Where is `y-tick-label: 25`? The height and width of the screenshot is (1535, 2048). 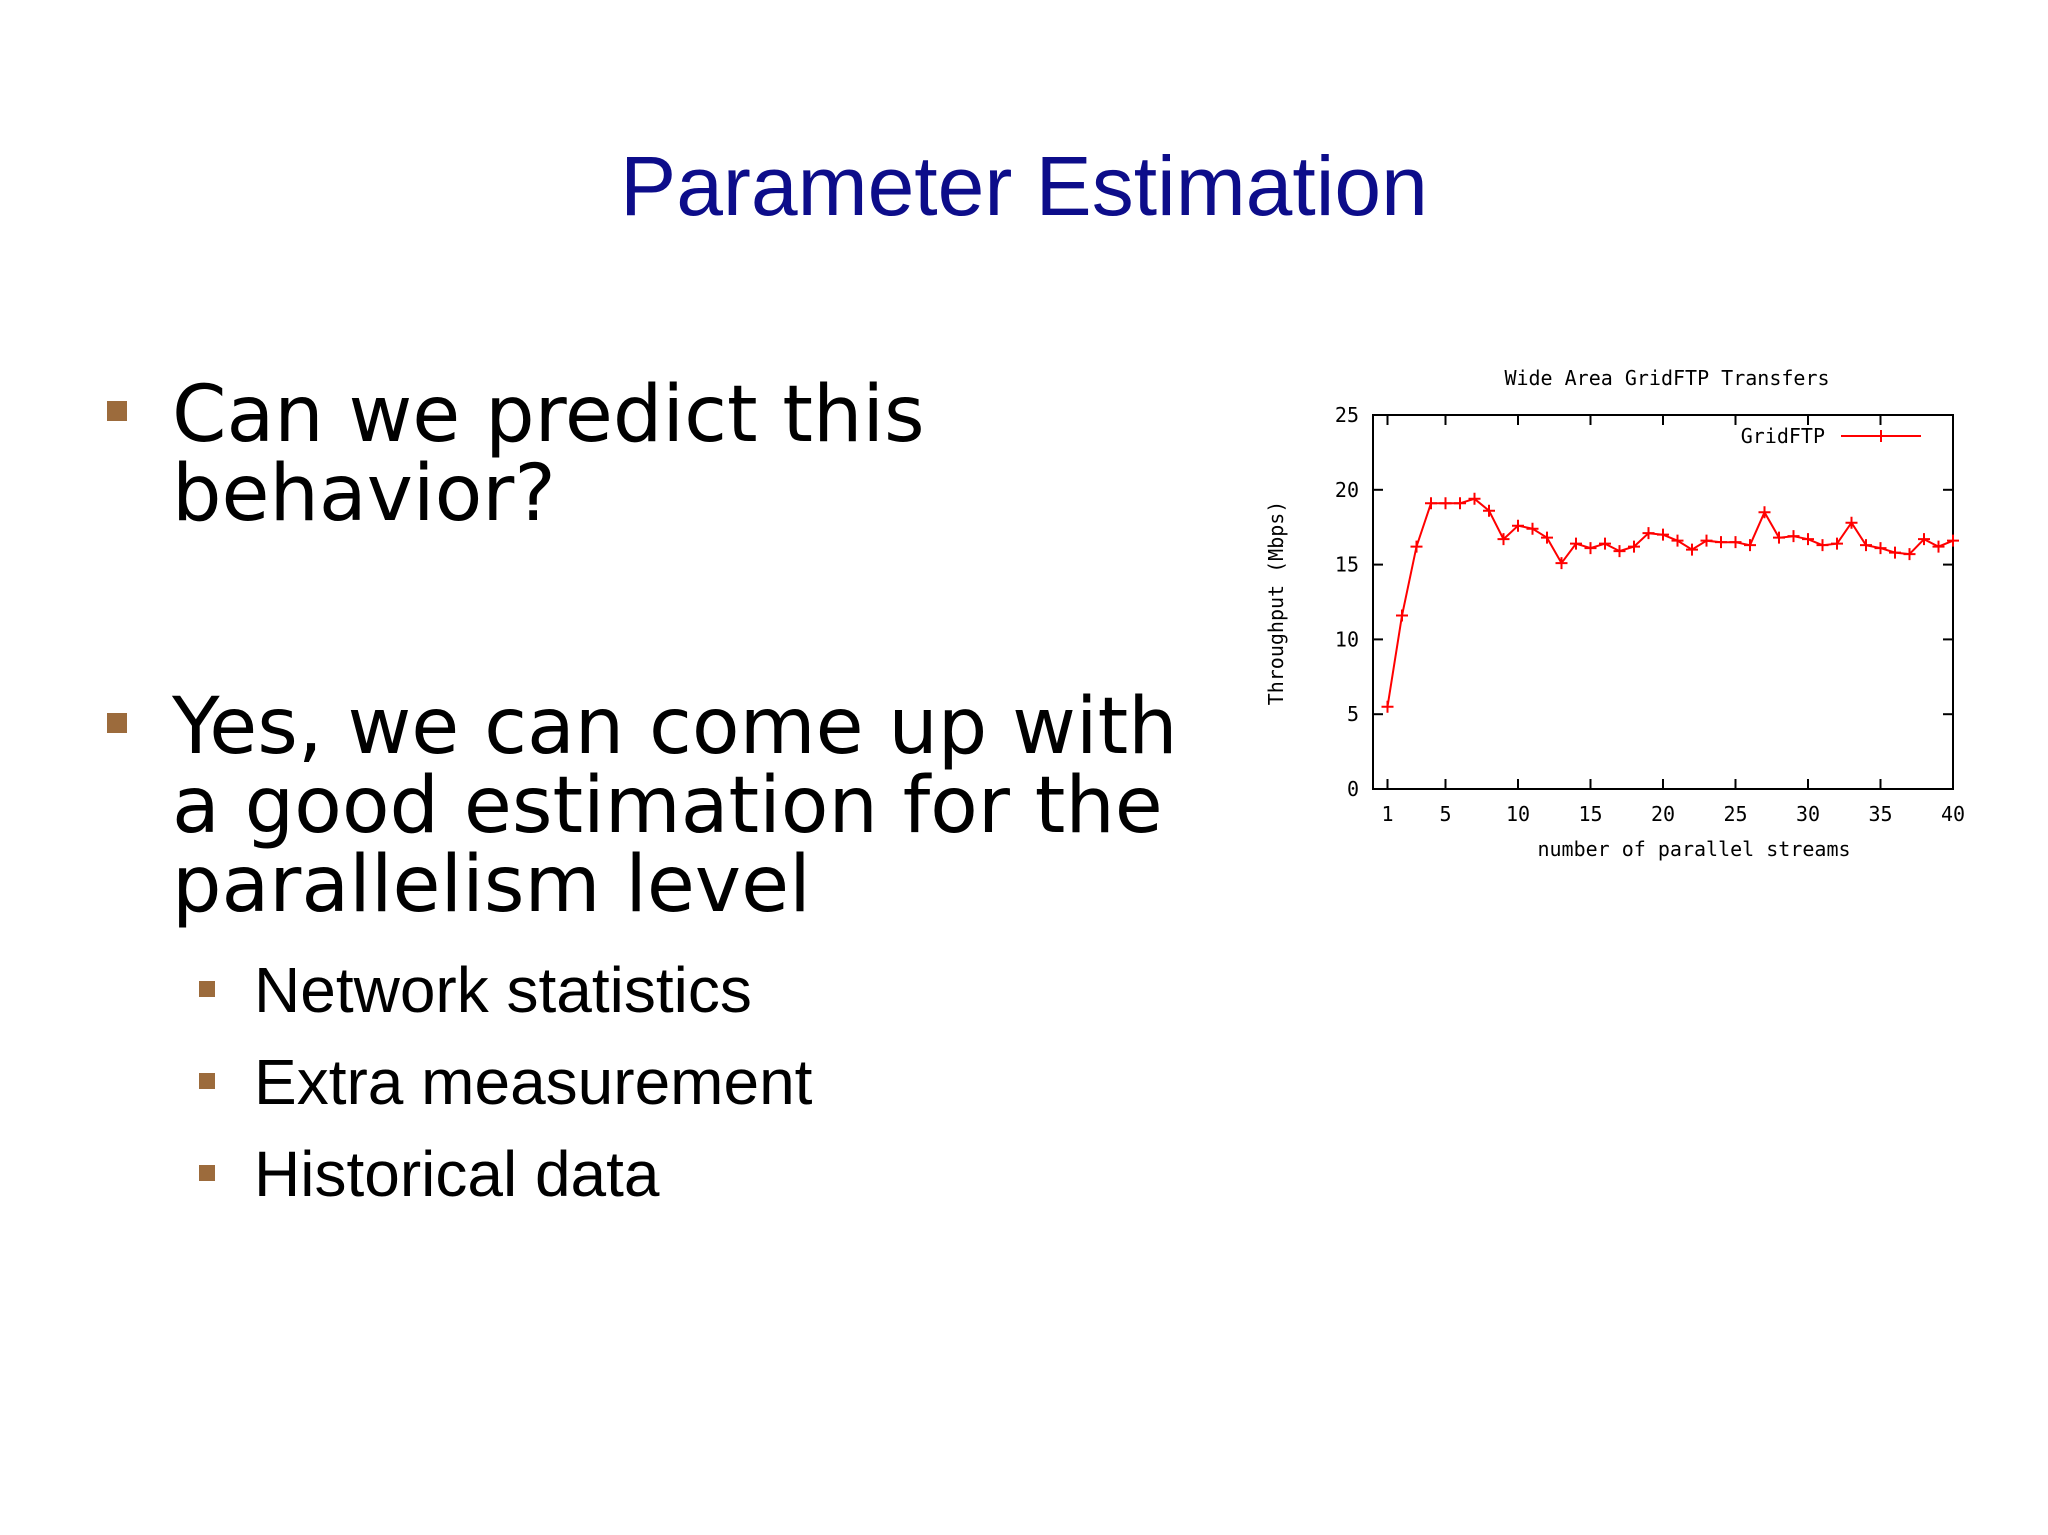
y-tick-label: 25 is located at coordinates (1347, 415).